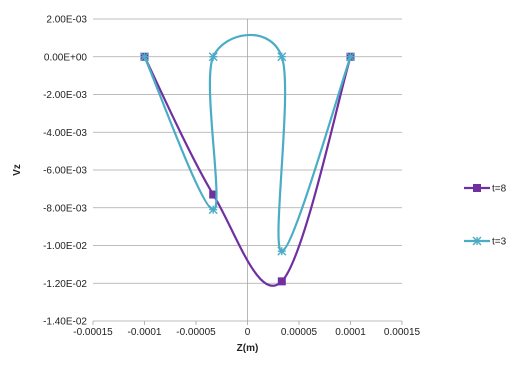  Describe the element at coordinates (65, 246) in the screenshot. I see `y-tick-label: -1.00E-02` at that location.